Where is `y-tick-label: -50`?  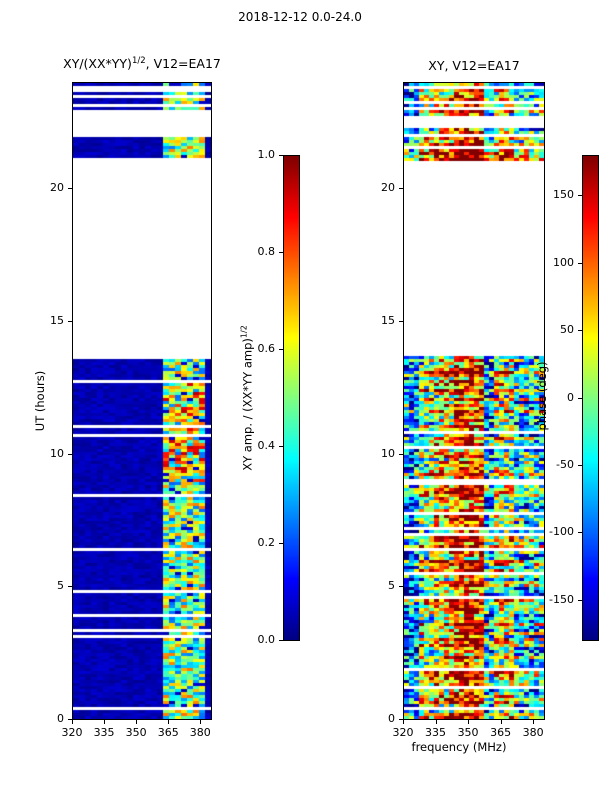
y-tick-label: -50 is located at coordinates (565, 464).